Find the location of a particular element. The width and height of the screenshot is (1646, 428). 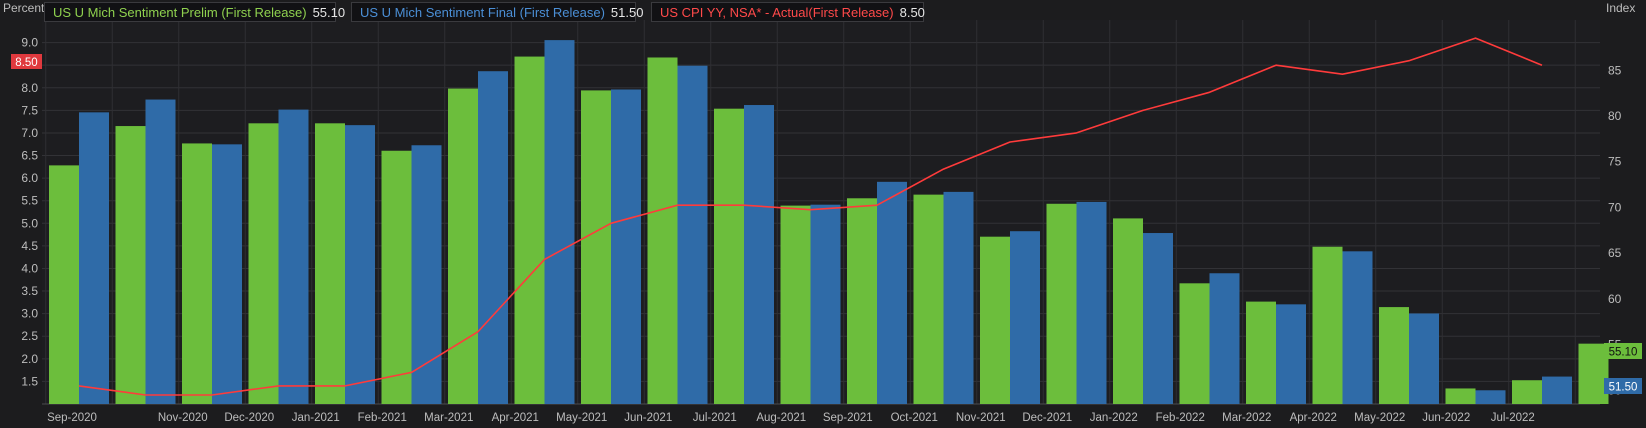

final-badge is located at coordinates (1623, 386).